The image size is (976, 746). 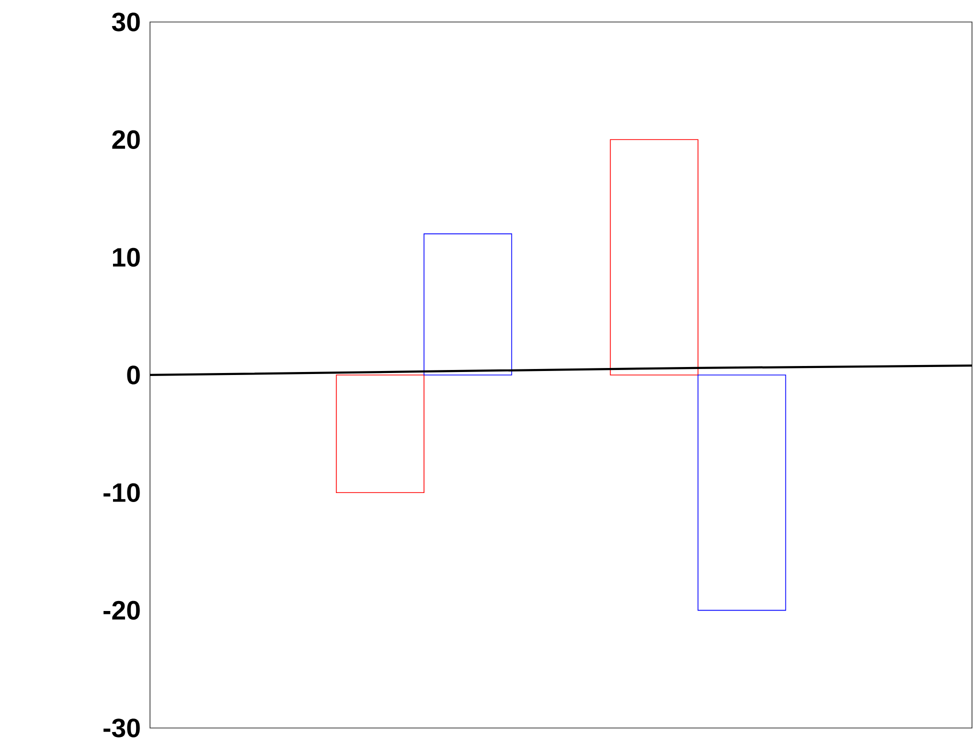 What do you see at coordinates (122, 728) in the screenshot?
I see `y-tick-label: -30` at bounding box center [122, 728].